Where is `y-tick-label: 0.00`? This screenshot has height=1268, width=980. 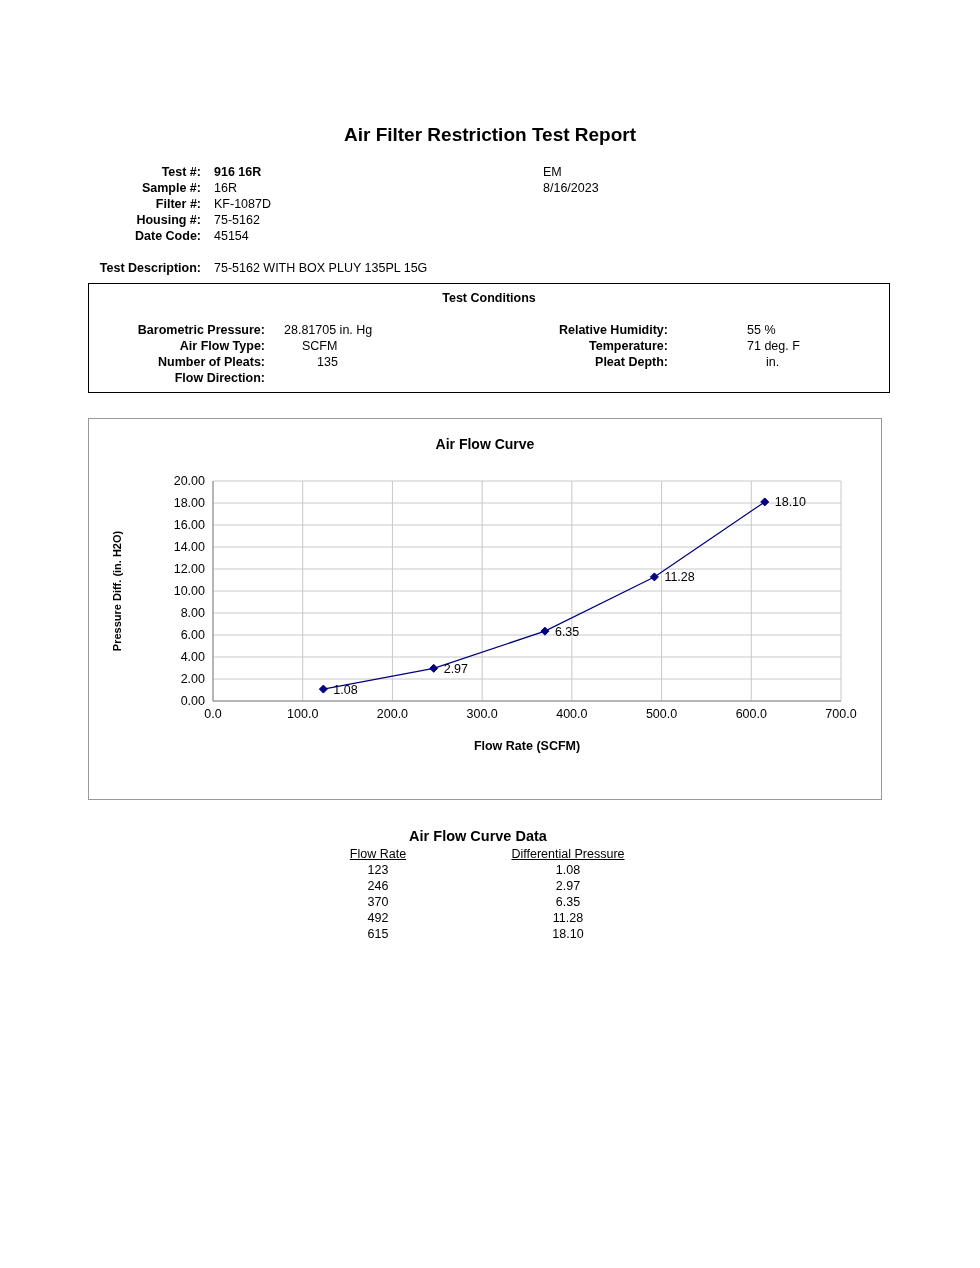
y-tick-label: 0.00 is located at coordinates (193, 701).